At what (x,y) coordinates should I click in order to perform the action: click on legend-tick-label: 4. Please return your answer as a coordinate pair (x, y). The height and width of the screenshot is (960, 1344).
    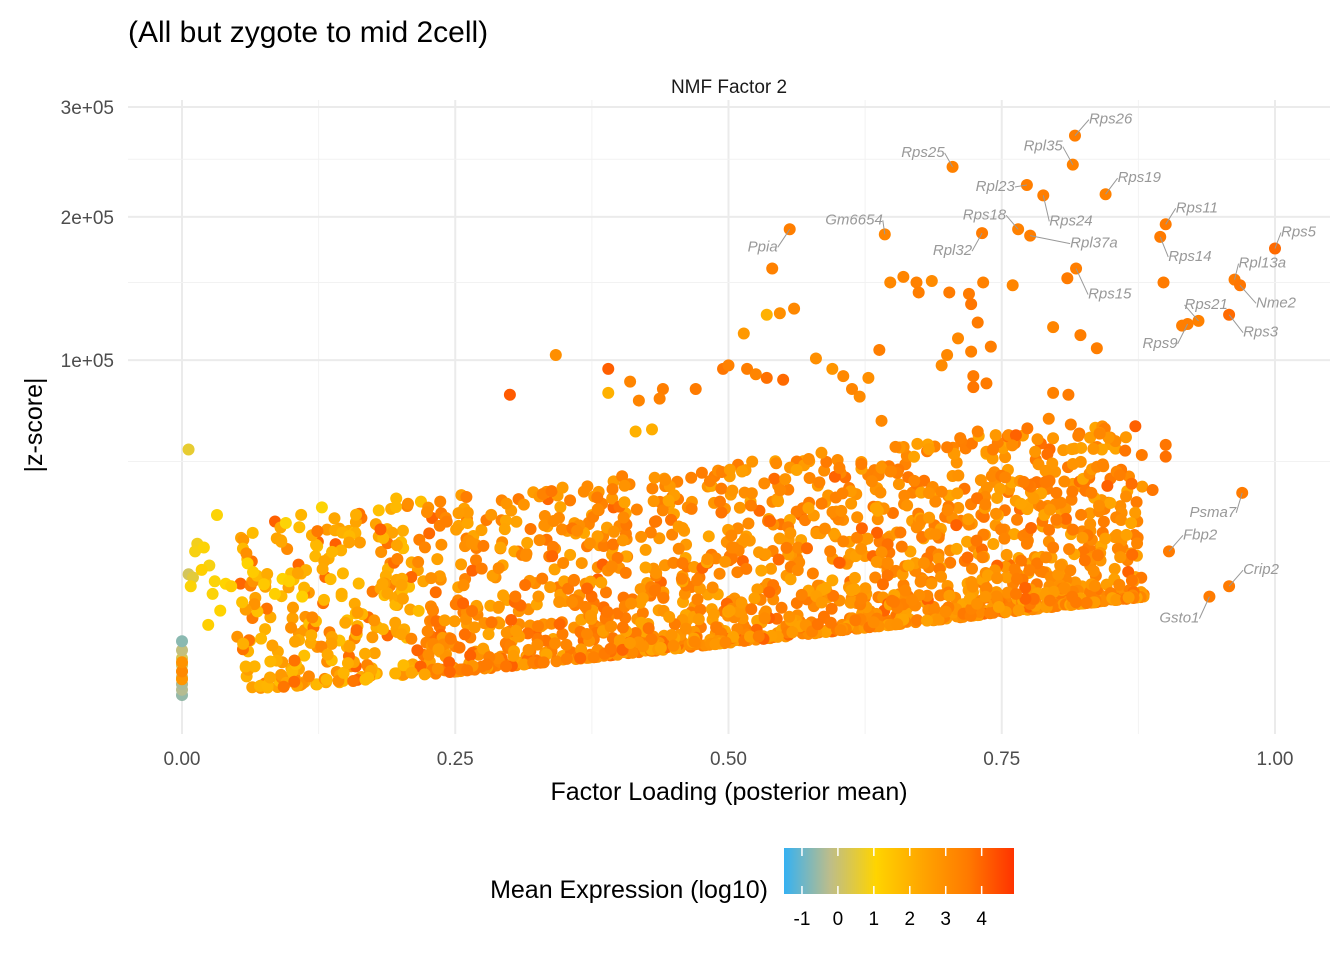
    Looking at the image, I should click on (981, 919).